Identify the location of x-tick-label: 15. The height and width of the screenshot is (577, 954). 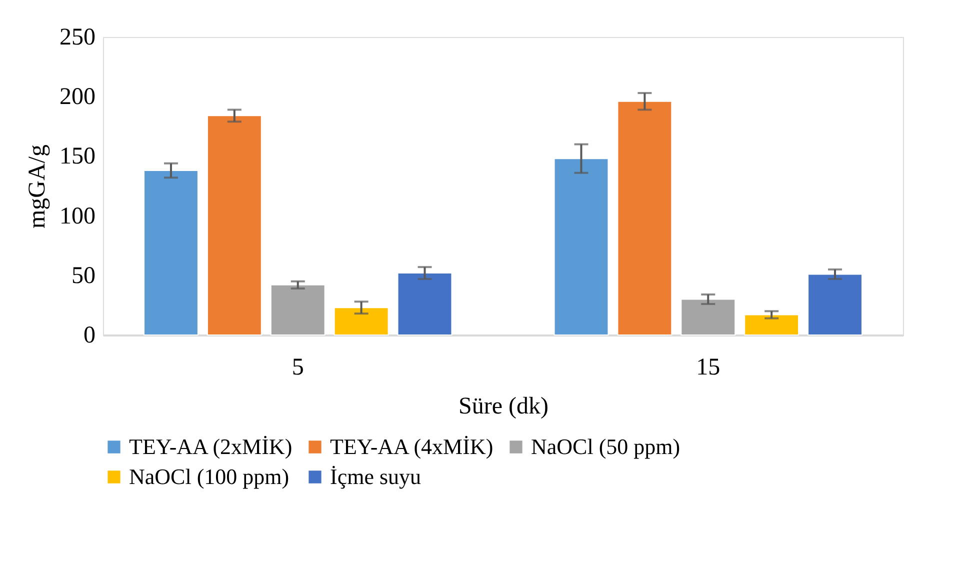
(708, 367).